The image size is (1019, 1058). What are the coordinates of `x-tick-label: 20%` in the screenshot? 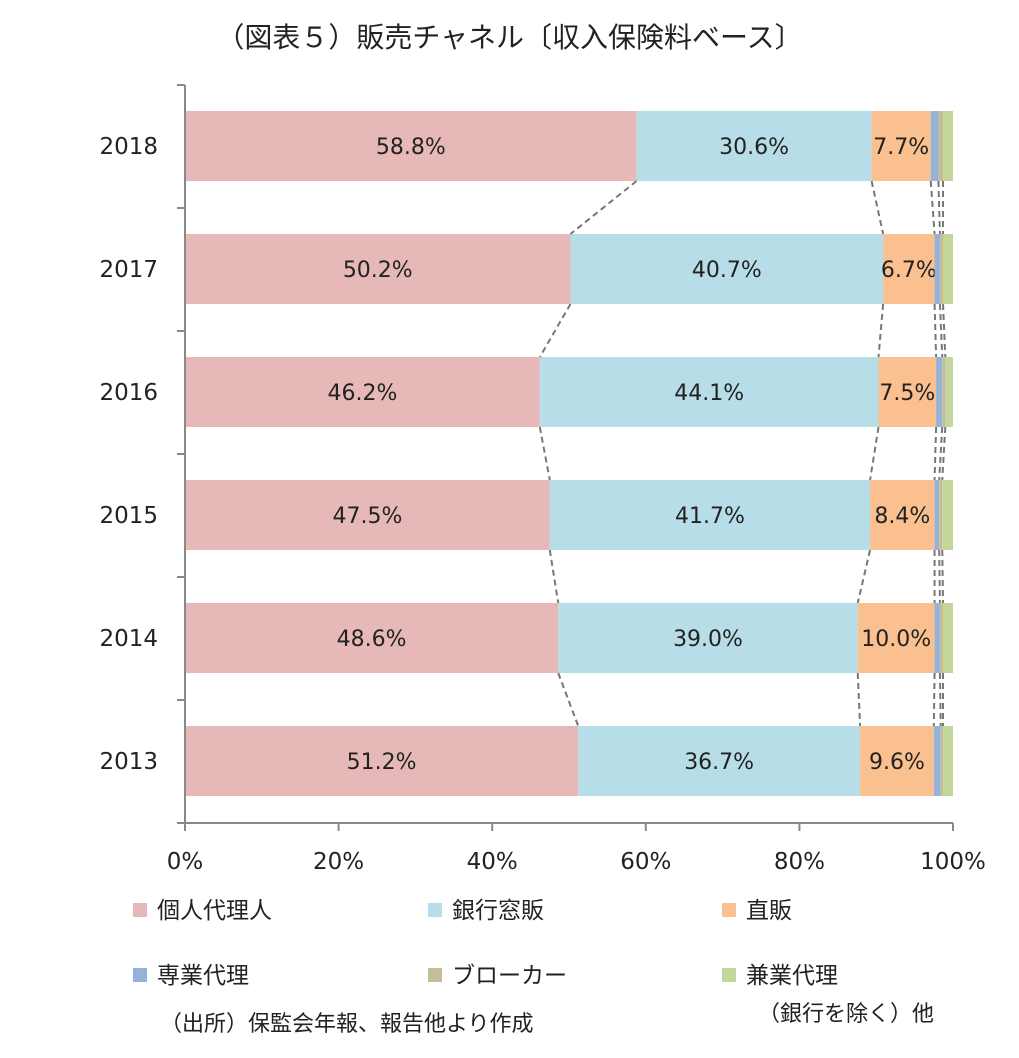 It's located at (338, 862).